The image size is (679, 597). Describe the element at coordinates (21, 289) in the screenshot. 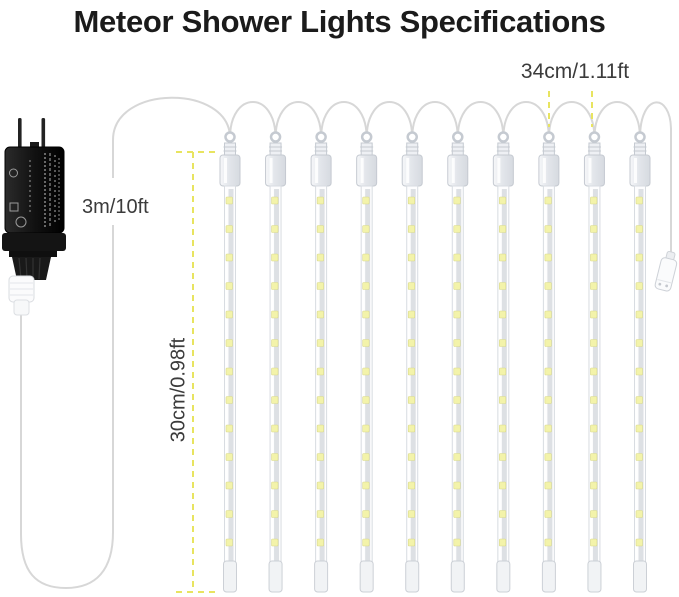

I see `connector-ribs` at that location.